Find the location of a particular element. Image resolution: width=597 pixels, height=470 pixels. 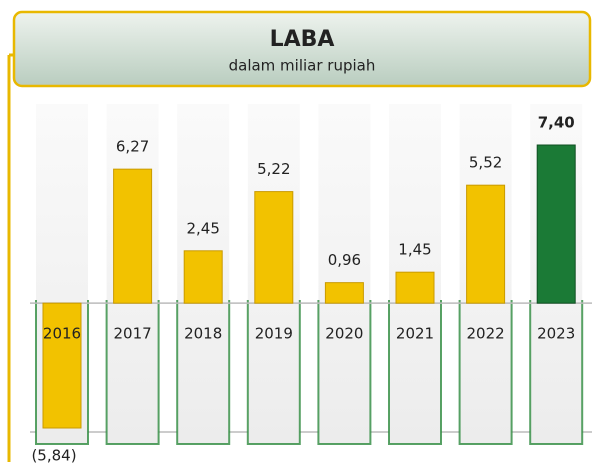

value-label: 1,45 is located at coordinates (414, 250).